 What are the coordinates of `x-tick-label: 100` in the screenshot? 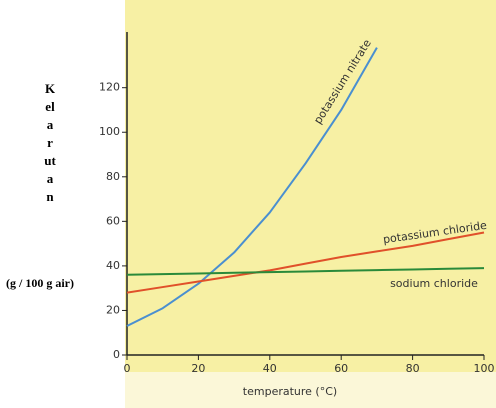 It's located at (484, 368).